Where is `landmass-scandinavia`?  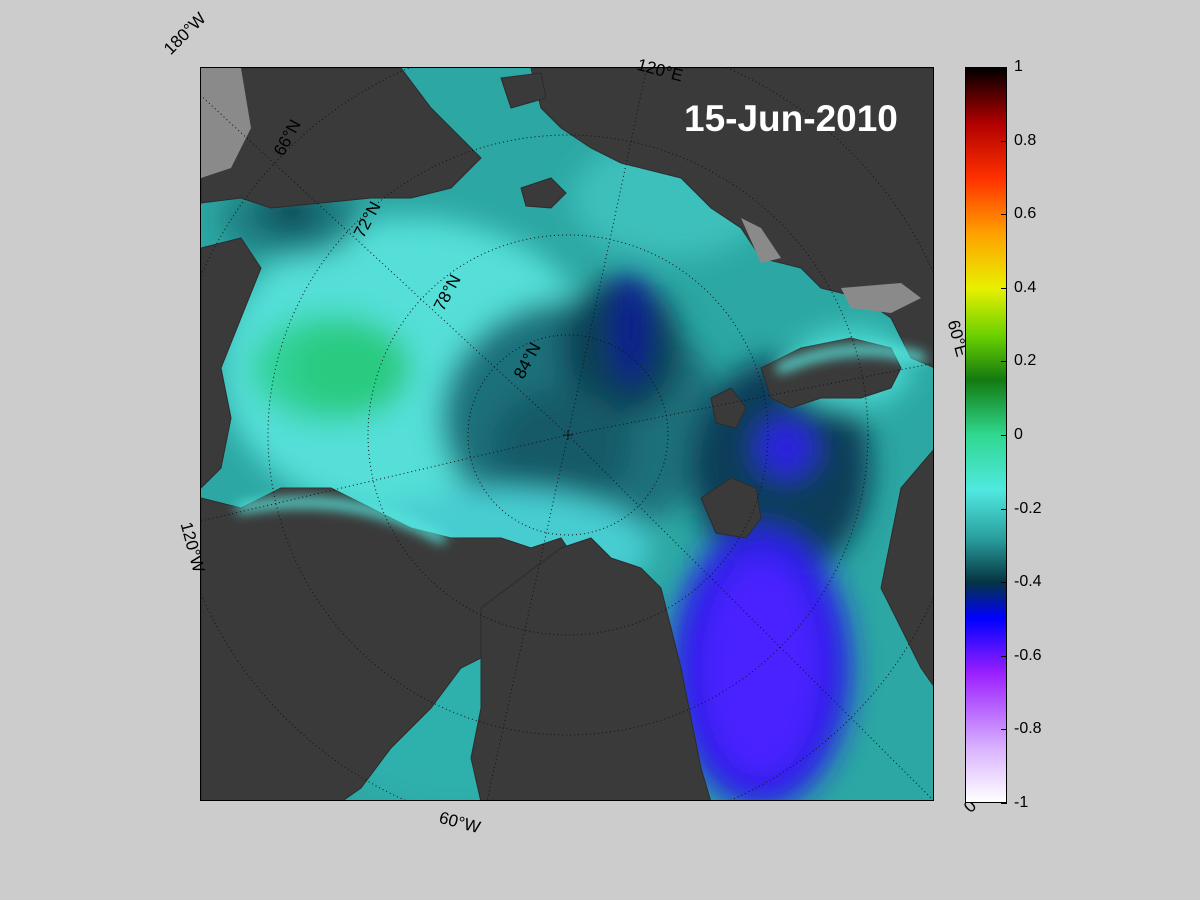 landmass-scandinavia is located at coordinates (906, 568).